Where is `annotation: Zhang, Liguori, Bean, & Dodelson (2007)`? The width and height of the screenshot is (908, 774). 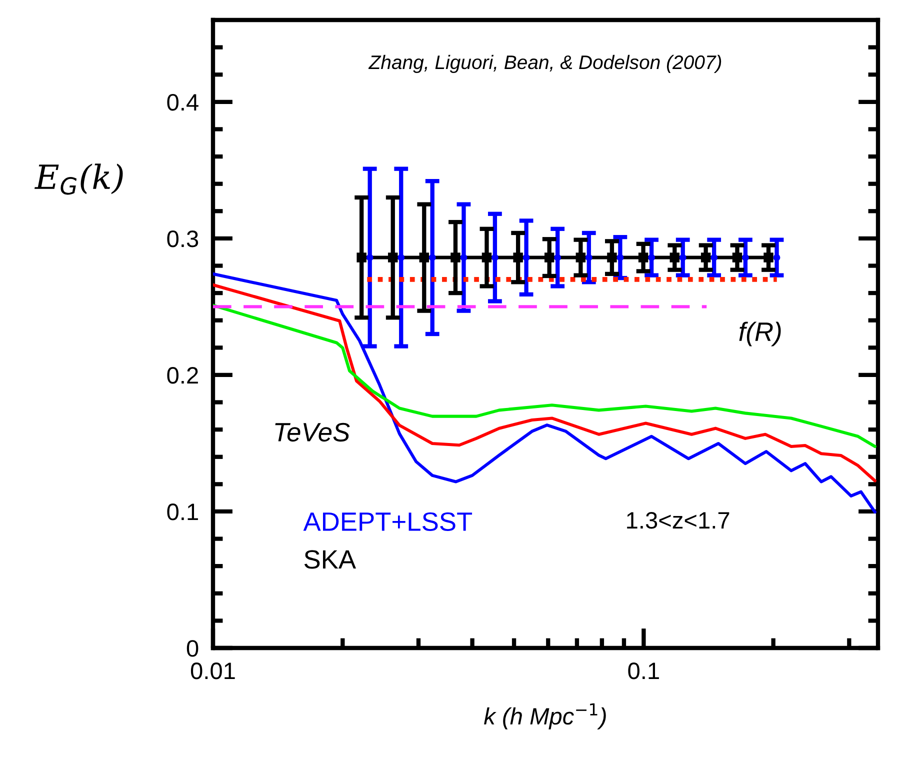
annotation: Zhang, Liguori, Bean, & Dodelson (2007) is located at coordinates (545, 64).